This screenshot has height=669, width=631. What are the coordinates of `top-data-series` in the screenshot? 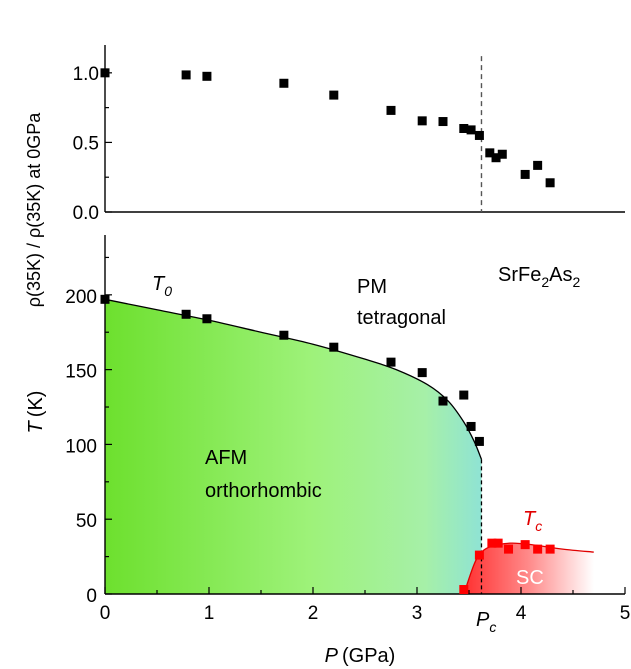 It's located at (327, 128).